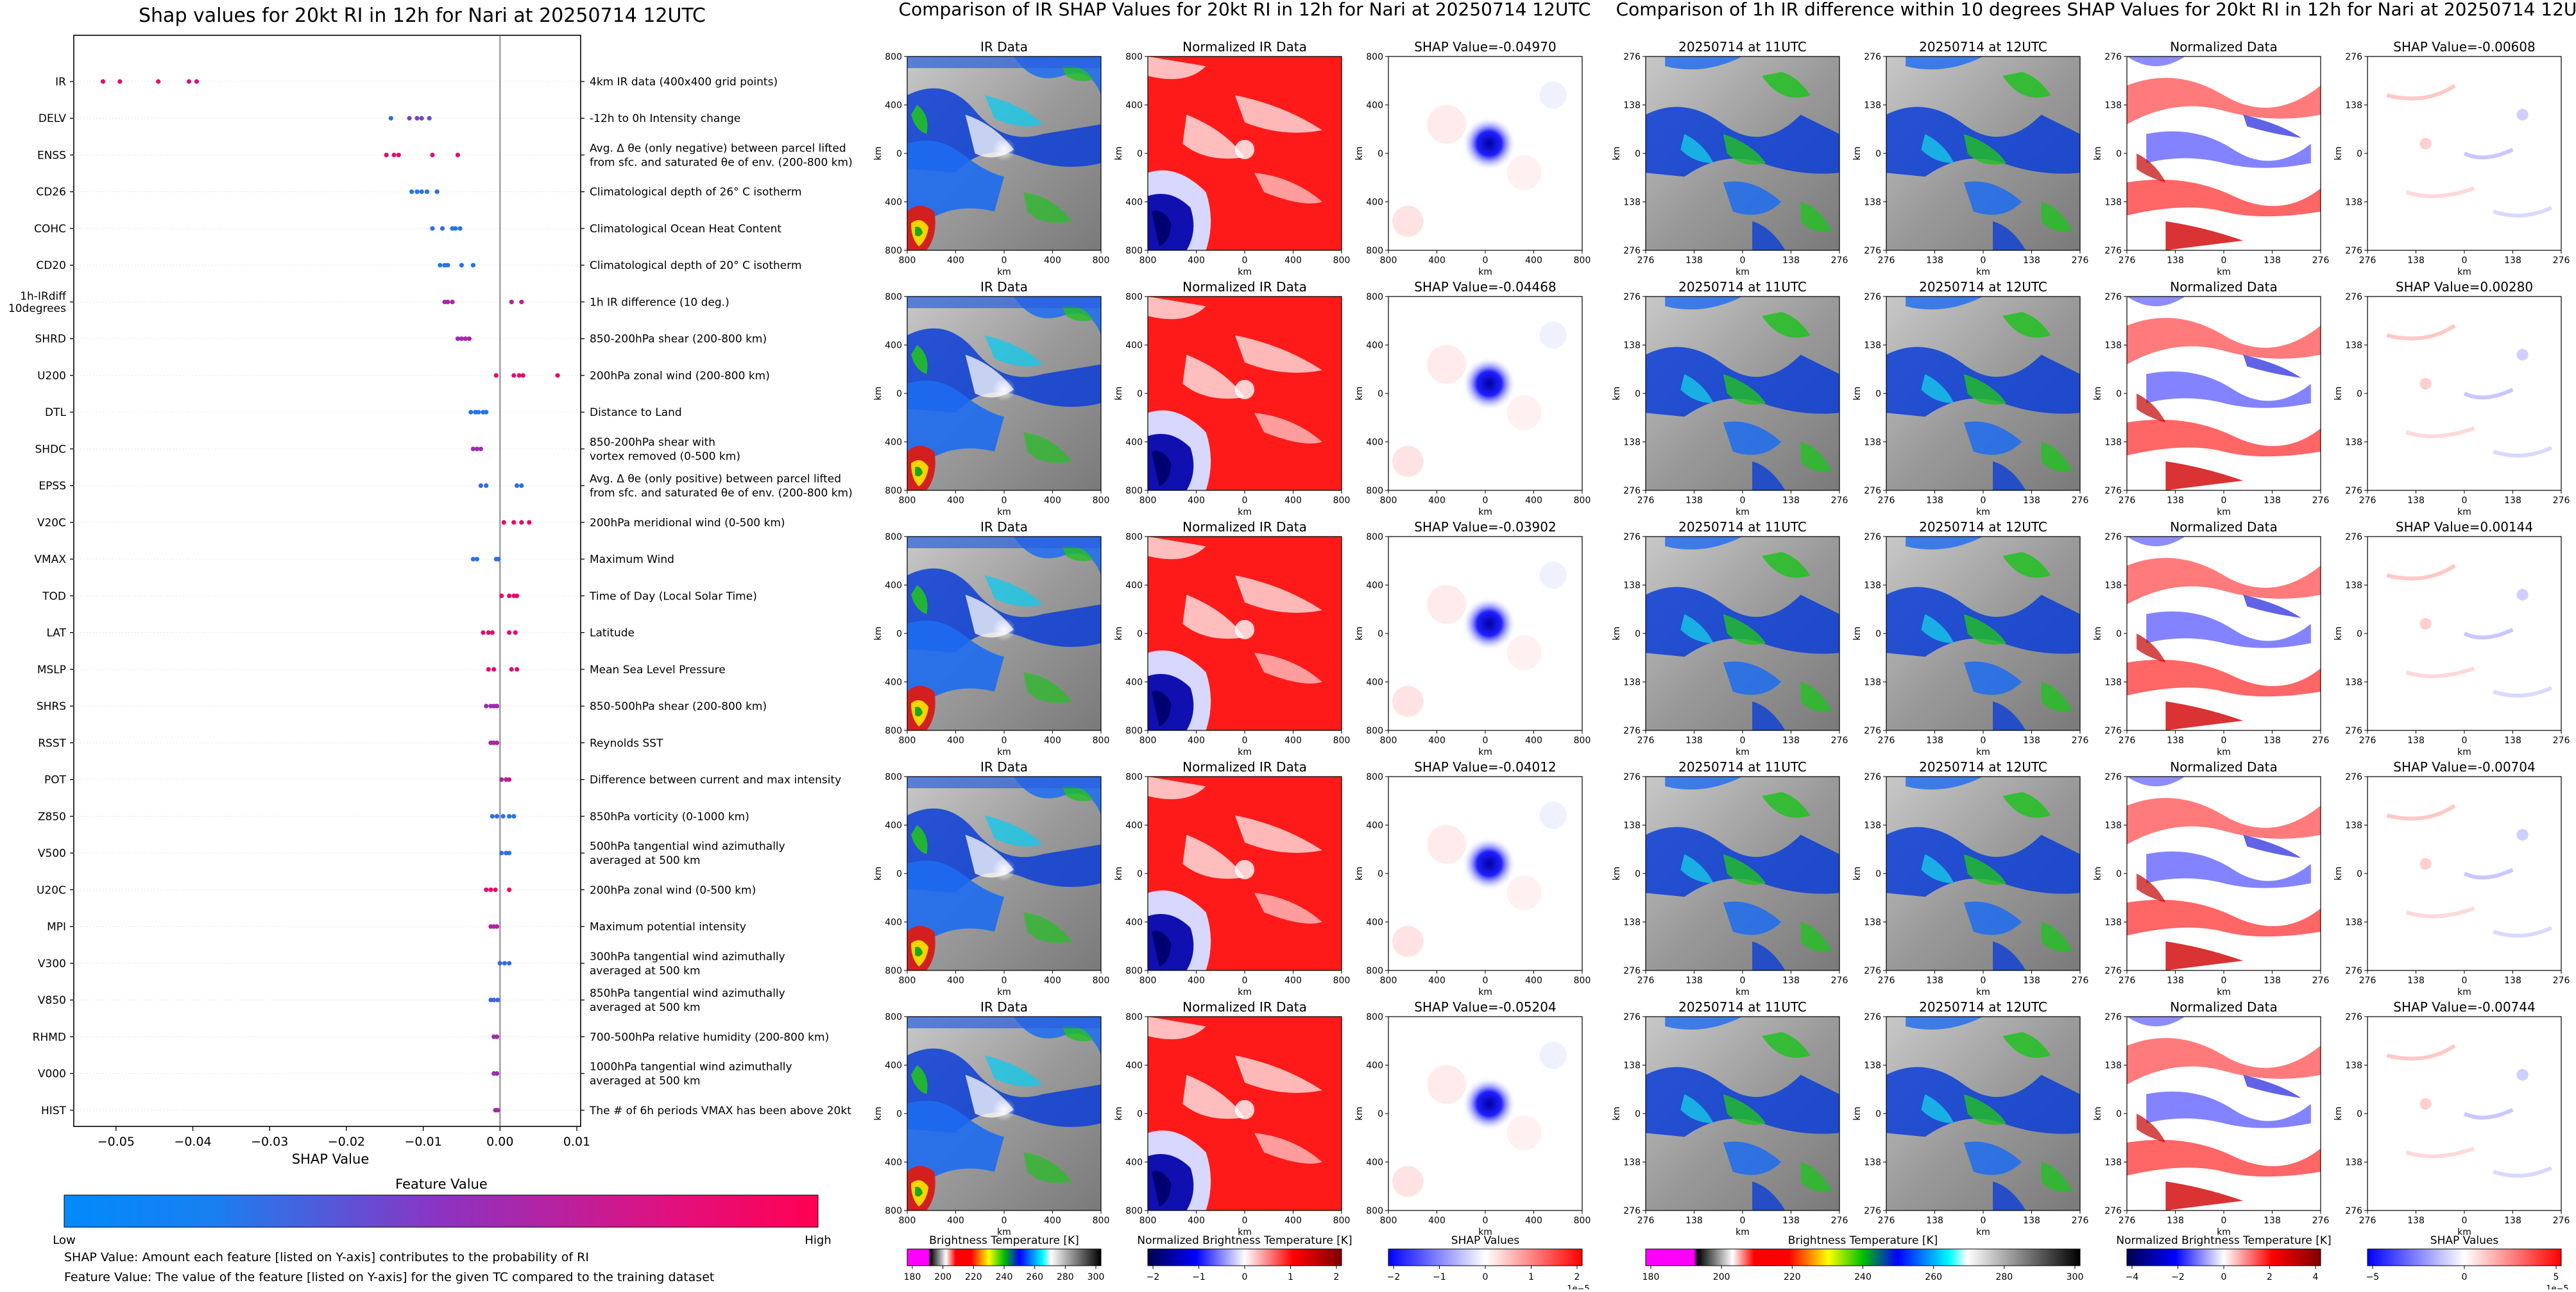 Image resolution: width=2576 pixels, height=1292 pixels. I want to click on feature-label: DELV, so click(52, 118).